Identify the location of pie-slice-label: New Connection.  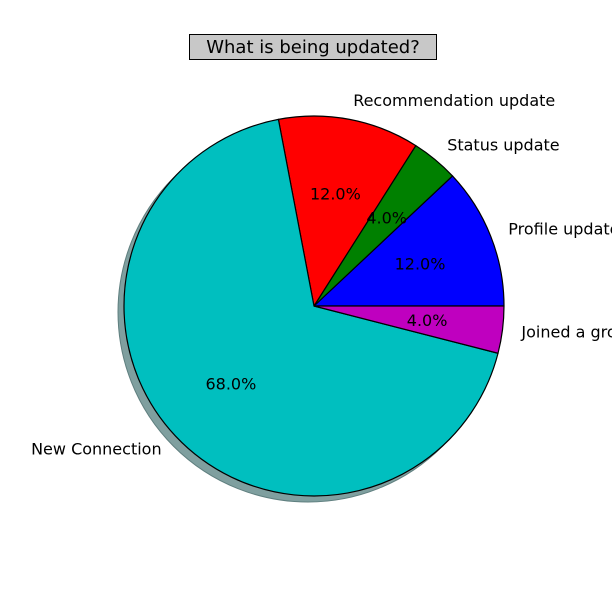
(96, 449).